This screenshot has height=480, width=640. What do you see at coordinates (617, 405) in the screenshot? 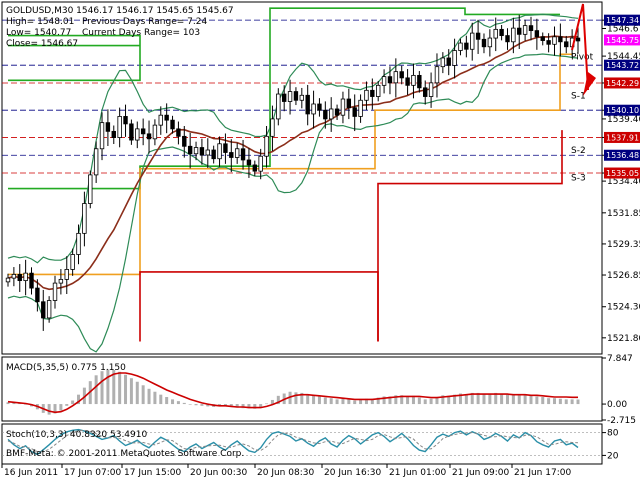
I see `macd-tick-label-1: 0.00` at bounding box center [617, 405].